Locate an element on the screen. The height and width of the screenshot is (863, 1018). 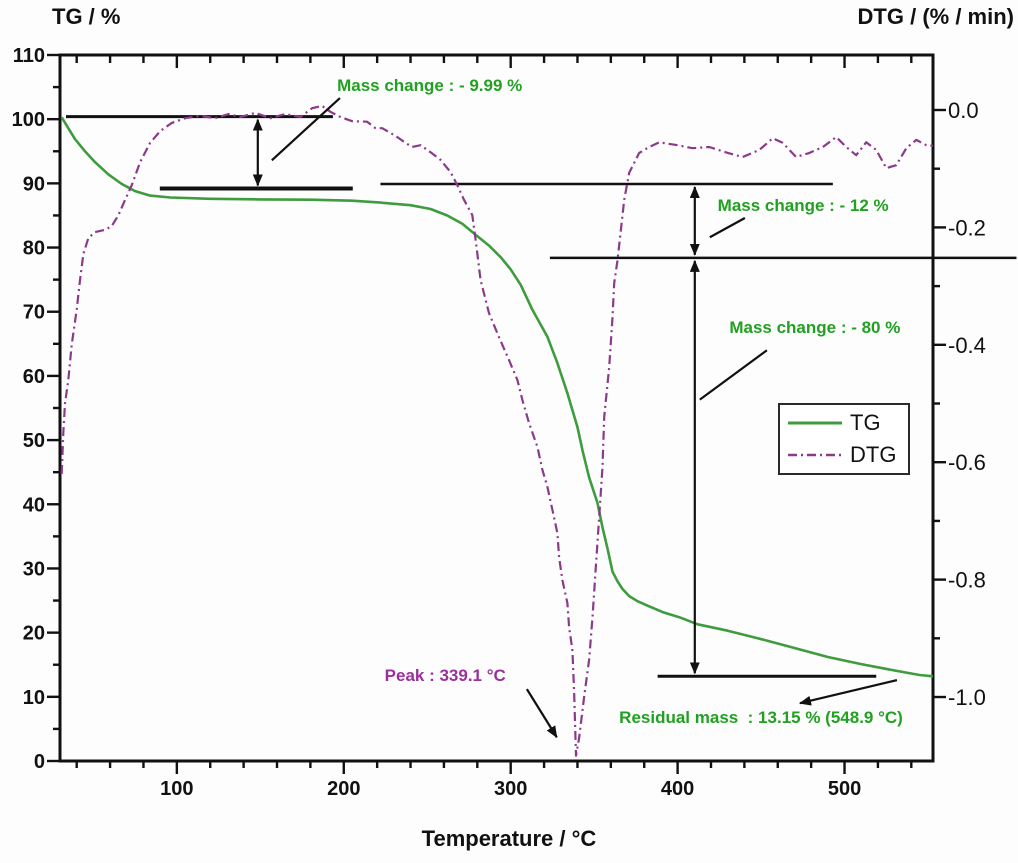
tick-label: 50 is located at coordinates (34, 441).